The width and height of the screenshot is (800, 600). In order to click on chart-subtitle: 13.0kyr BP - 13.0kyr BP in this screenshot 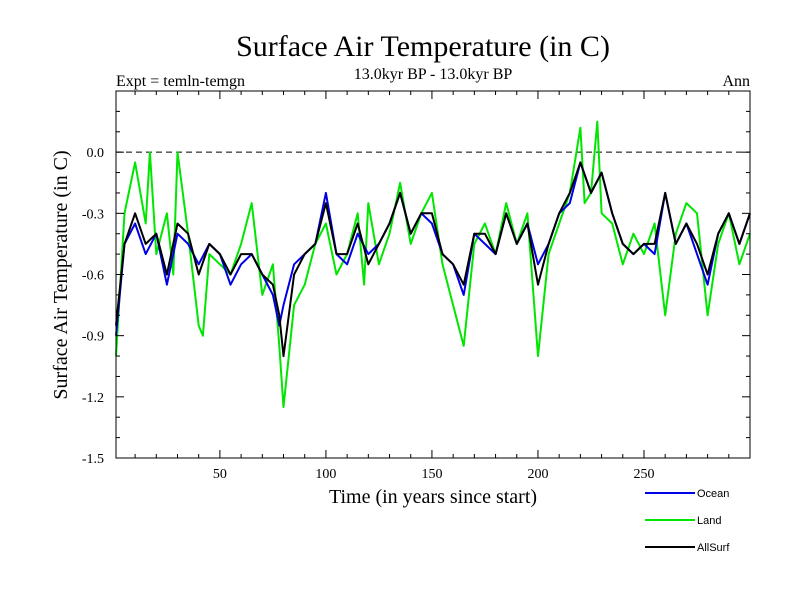, I will do `click(433, 74)`.